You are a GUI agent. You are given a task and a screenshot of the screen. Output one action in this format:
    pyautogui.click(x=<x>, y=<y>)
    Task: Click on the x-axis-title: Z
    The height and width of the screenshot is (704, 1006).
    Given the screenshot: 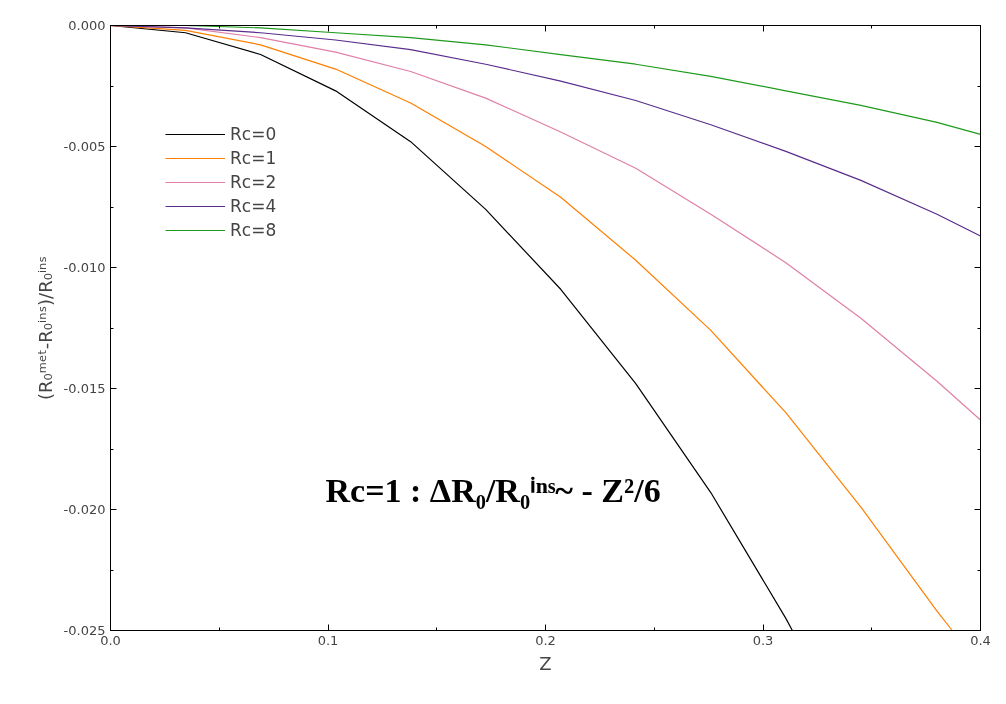 What is the action you would take?
    pyautogui.click(x=545, y=663)
    